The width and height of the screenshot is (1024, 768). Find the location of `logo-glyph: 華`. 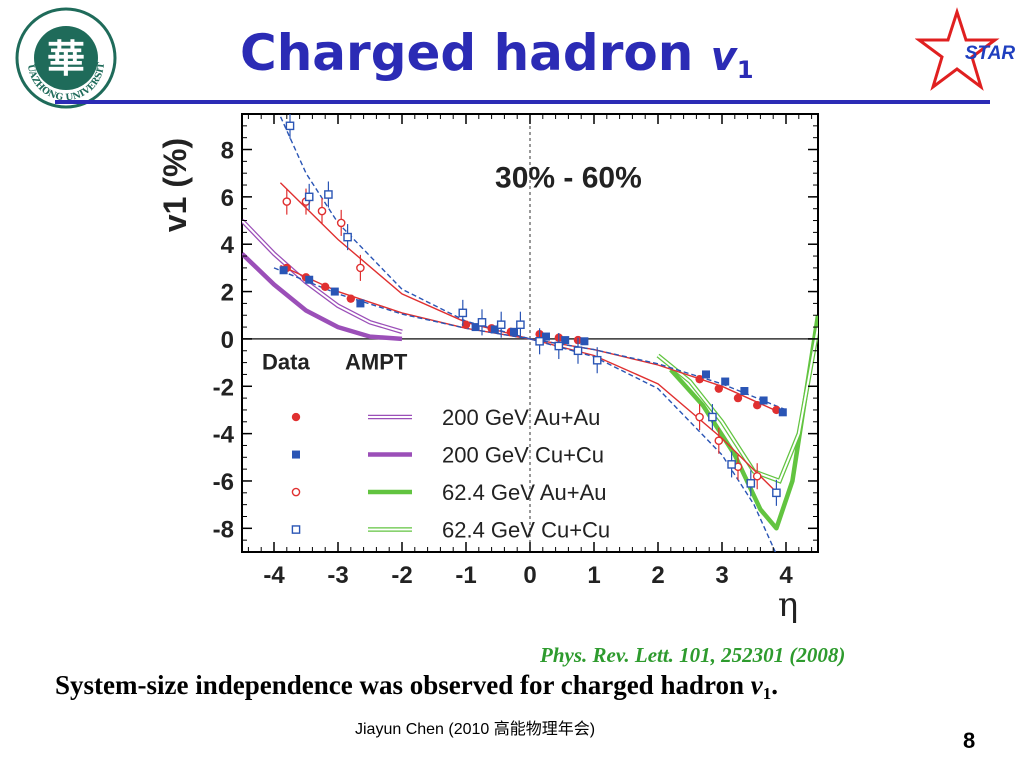

logo-glyph: 華 is located at coordinates (66, 58).